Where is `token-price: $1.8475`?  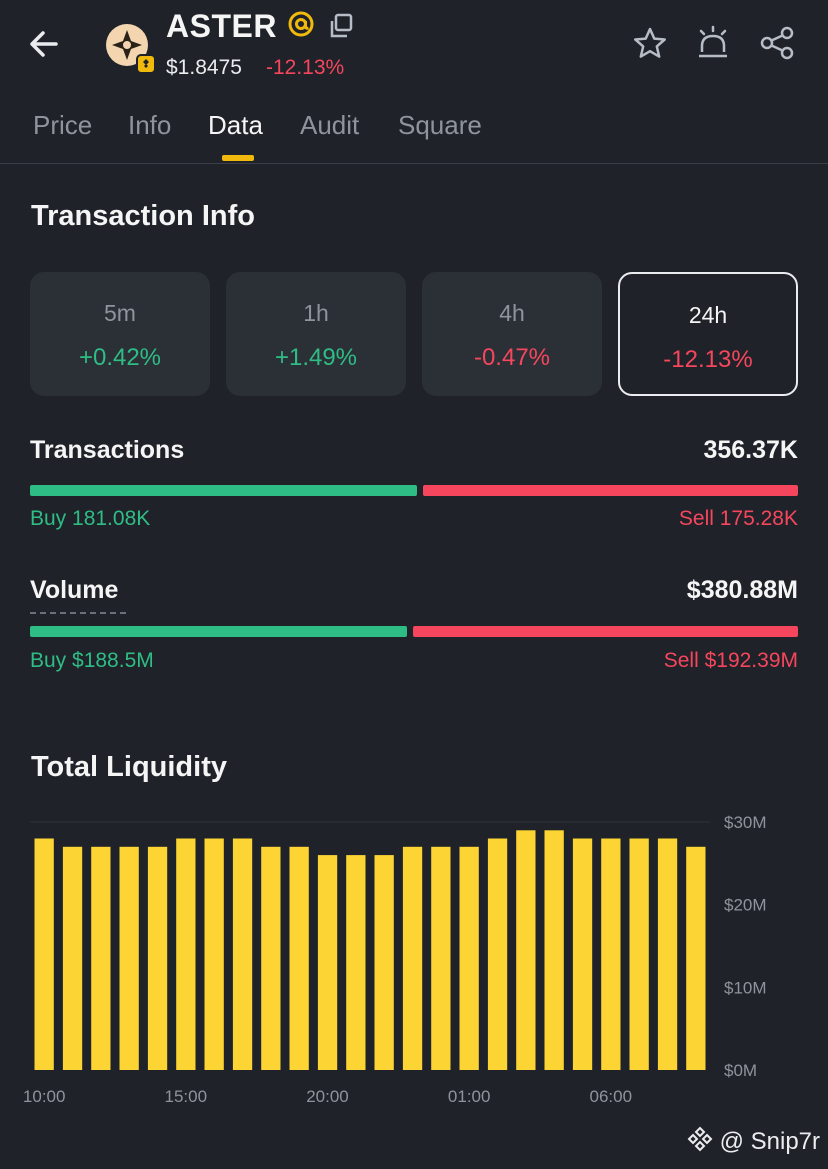 token-price: $1.8475 is located at coordinates (204, 67).